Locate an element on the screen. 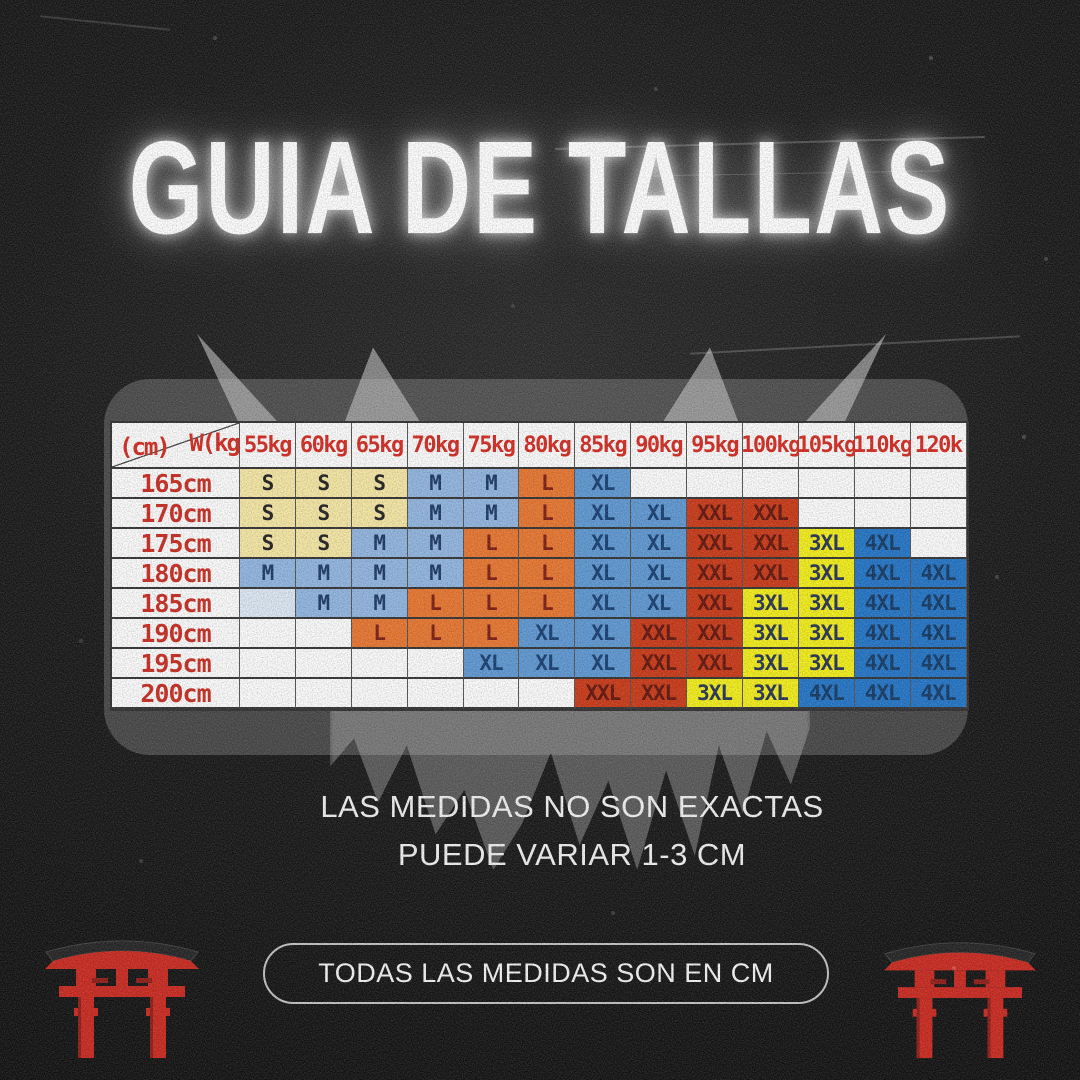 The height and width of the screenshot is (1080, 1080). weight-header-cell: 65kg is located at coordinates (379, 446).